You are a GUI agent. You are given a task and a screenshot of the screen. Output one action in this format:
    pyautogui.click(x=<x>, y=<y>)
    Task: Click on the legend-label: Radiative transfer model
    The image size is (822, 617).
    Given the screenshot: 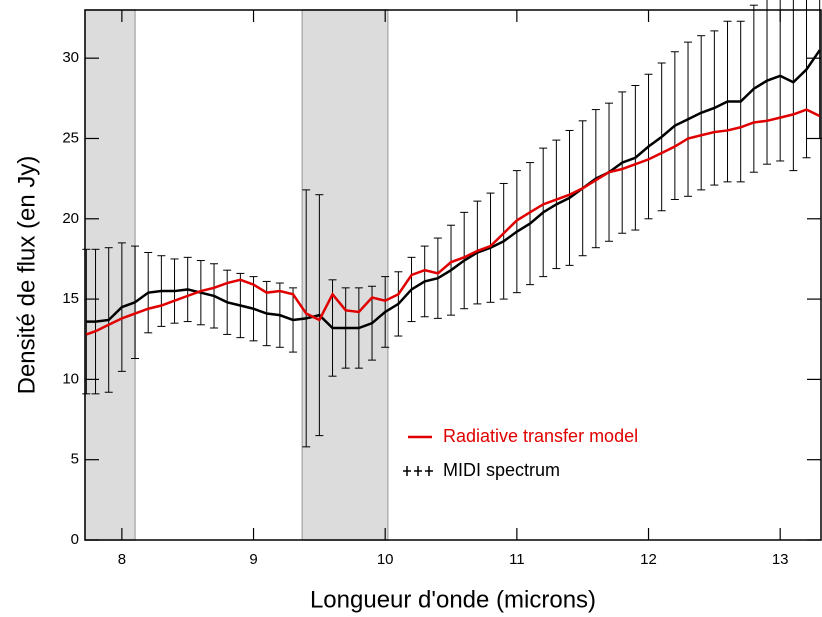 What is the action you would take?
    pyautogui.click(x=540, y=436)
    